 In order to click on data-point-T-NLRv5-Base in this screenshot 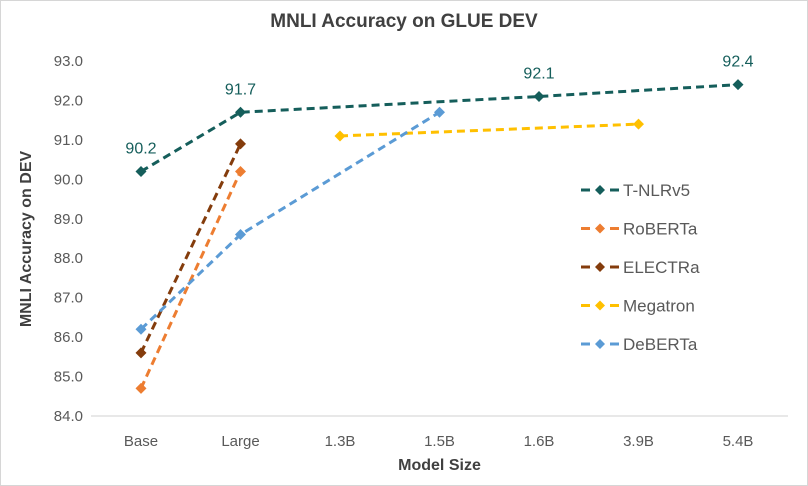, I will do `click(141, 171)`.